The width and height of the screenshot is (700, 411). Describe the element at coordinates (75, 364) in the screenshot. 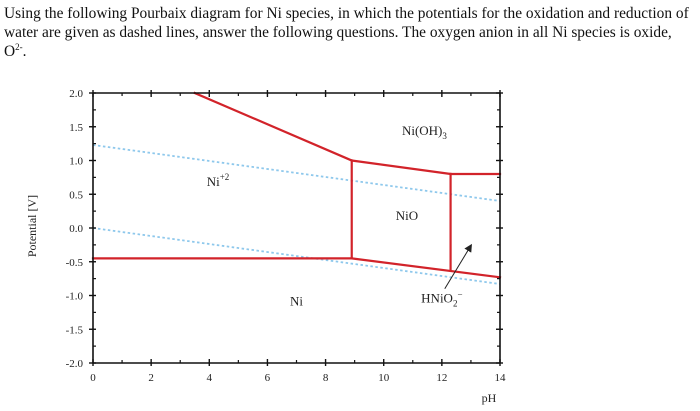

I see `y-tick-label: -2.0` at that location.